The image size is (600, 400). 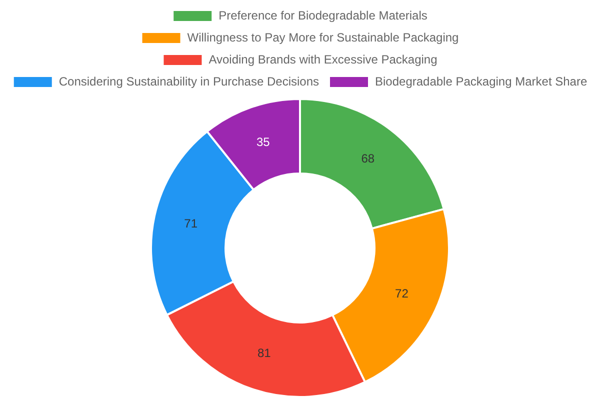 I want to click on legend-label: Willingness to Pay More for Sustainable Packaging, so click(x=323, y=37).